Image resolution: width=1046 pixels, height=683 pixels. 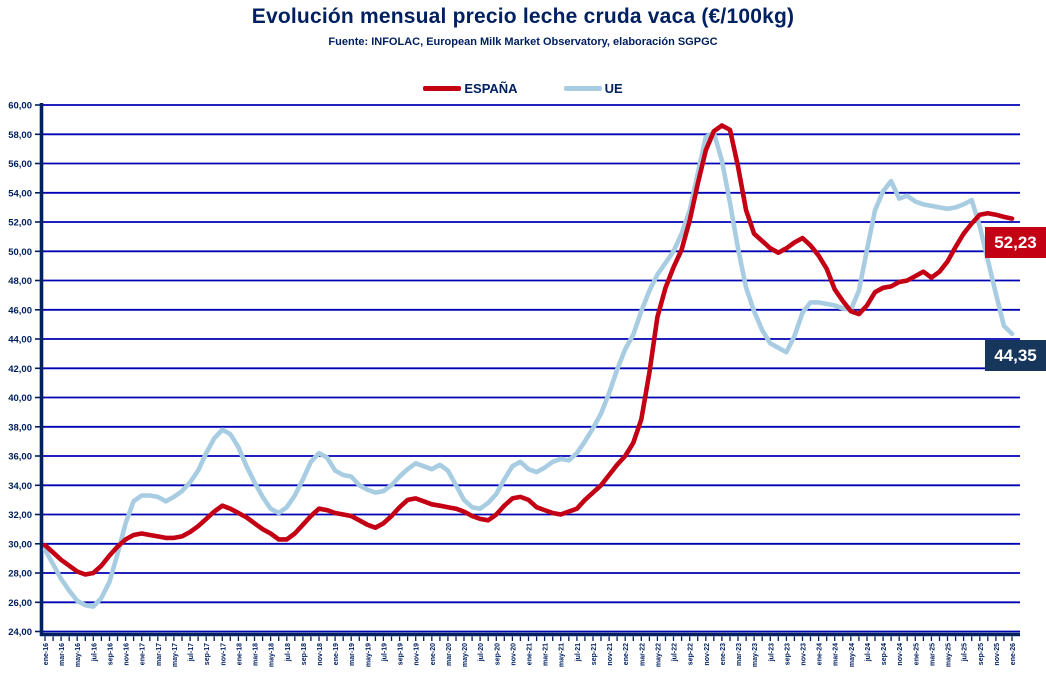 I want to click on x-axis-label: sep-16, so click(x=111, y=654).